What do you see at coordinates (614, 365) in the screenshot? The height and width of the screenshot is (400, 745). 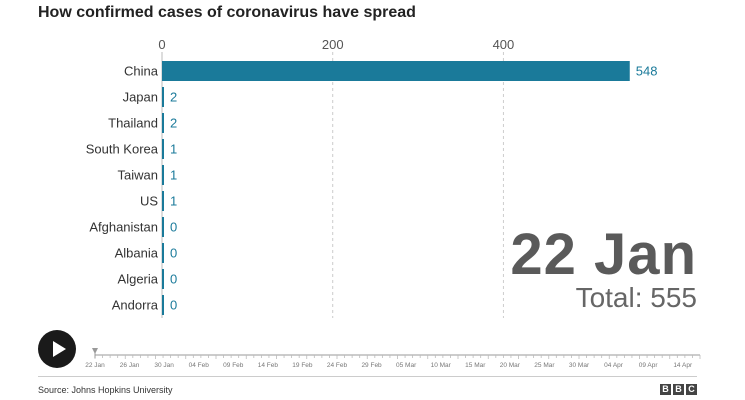 I see `timeline-label: 04 Apr` at bounding box center [614, 365].